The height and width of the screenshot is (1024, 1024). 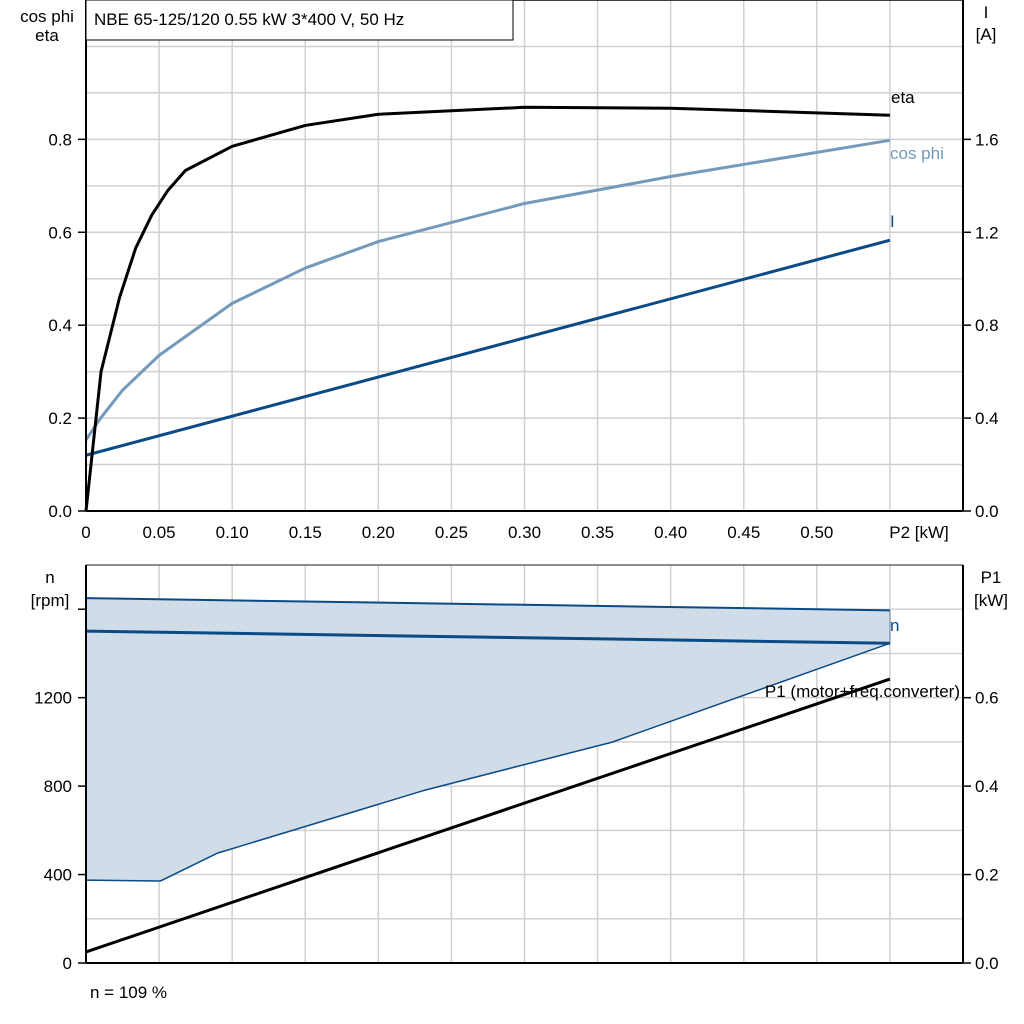 I want to click on bottom-left-axis-label-2: [rpm], so click(x=50, y=600).